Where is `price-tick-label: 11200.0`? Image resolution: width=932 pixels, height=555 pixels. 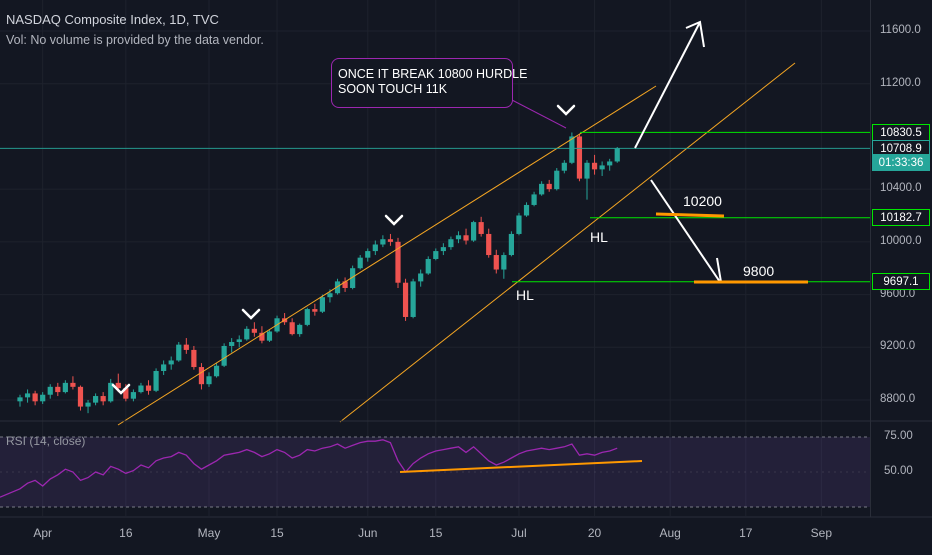
price-tick-label: 11200.0 is located at coordinates (900, 82).